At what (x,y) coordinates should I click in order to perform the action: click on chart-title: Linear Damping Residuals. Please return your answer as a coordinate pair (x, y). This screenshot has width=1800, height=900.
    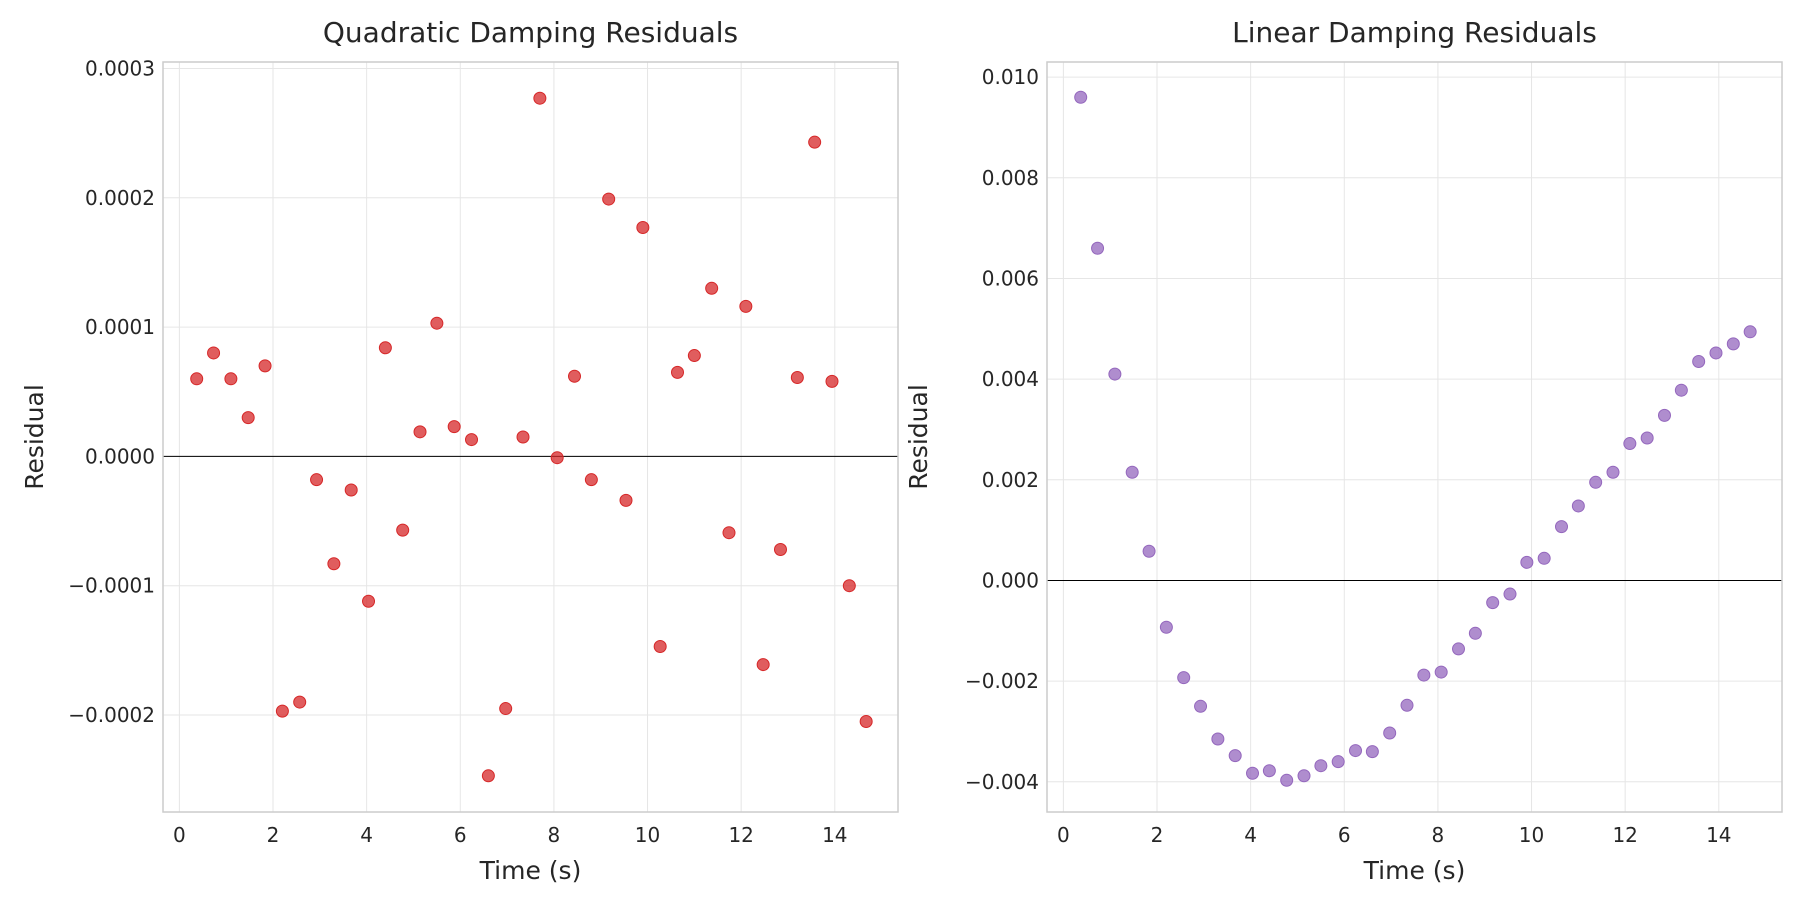
    Looking at the image, I should click on (1414, 32).